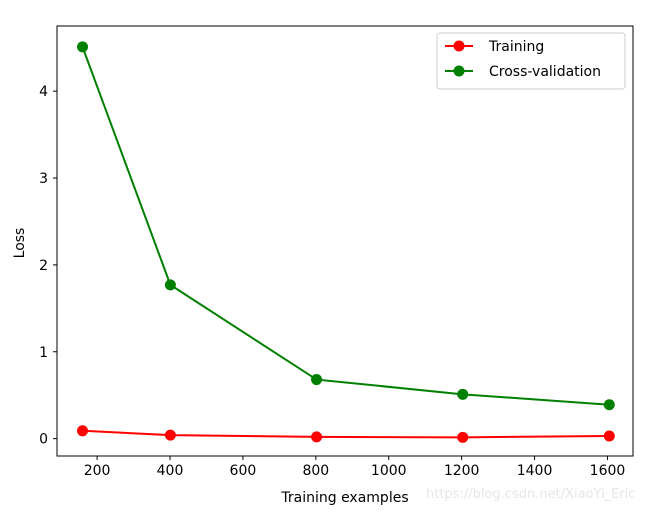 The width and height of the screenshot is (664, 516). Describe the element at coordinates (43, 179) in the screenshot. I see `y-tick-label: 3` at that location.